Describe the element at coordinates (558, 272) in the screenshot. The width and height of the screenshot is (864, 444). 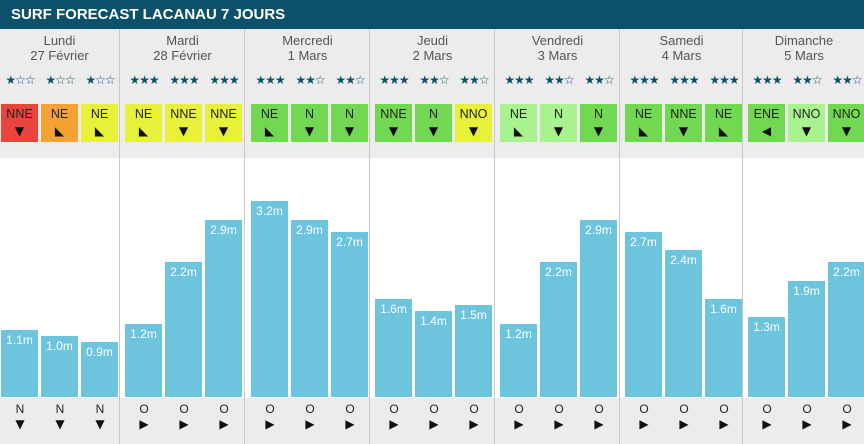
I see `wave-height-label: 2.2m` at that location.